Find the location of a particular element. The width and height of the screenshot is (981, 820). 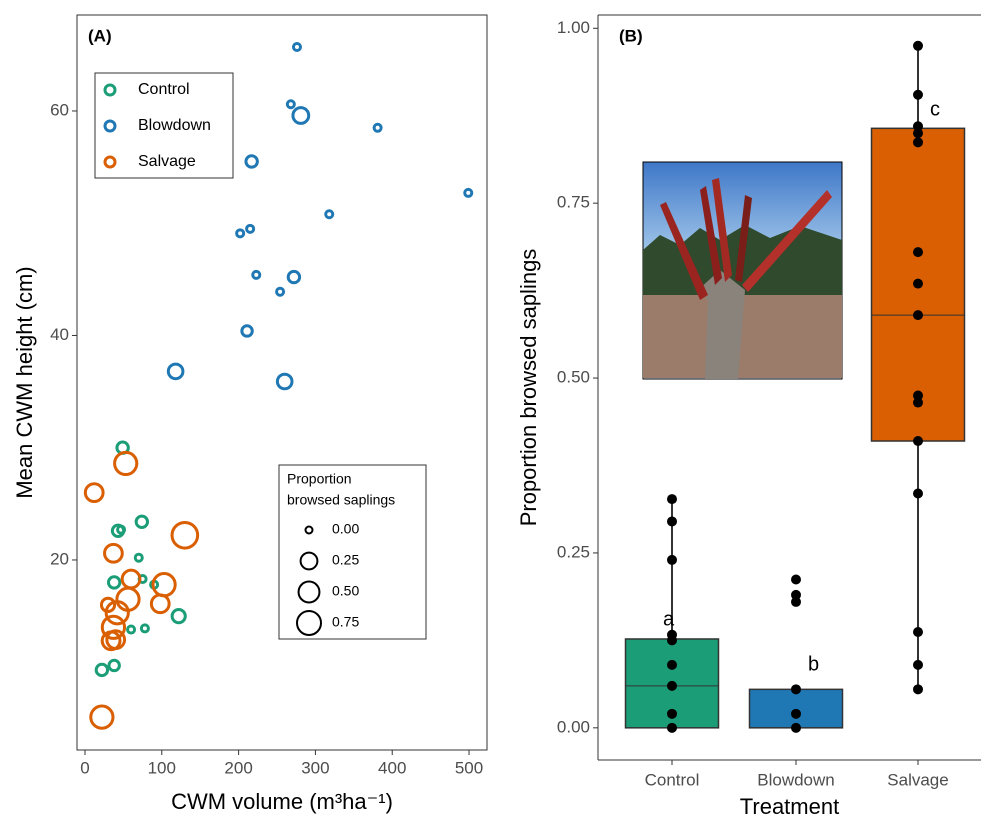

legend-box is located at coordinates (164, 125).